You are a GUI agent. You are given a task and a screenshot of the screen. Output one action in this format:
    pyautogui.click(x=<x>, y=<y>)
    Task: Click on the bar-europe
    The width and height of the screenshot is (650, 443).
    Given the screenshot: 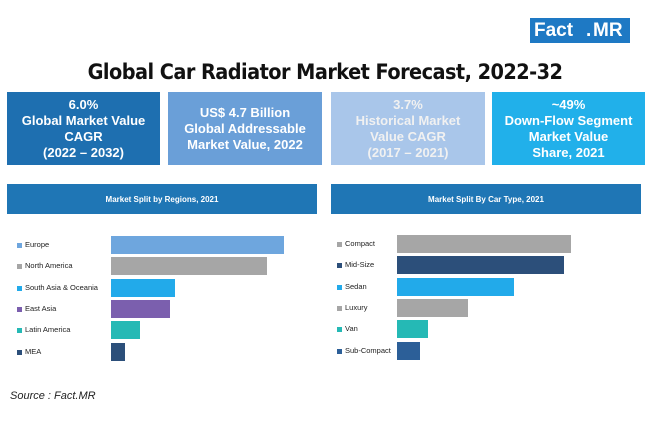 What is the action you would take?
    pyautogui.click(x=197, y=245)
    